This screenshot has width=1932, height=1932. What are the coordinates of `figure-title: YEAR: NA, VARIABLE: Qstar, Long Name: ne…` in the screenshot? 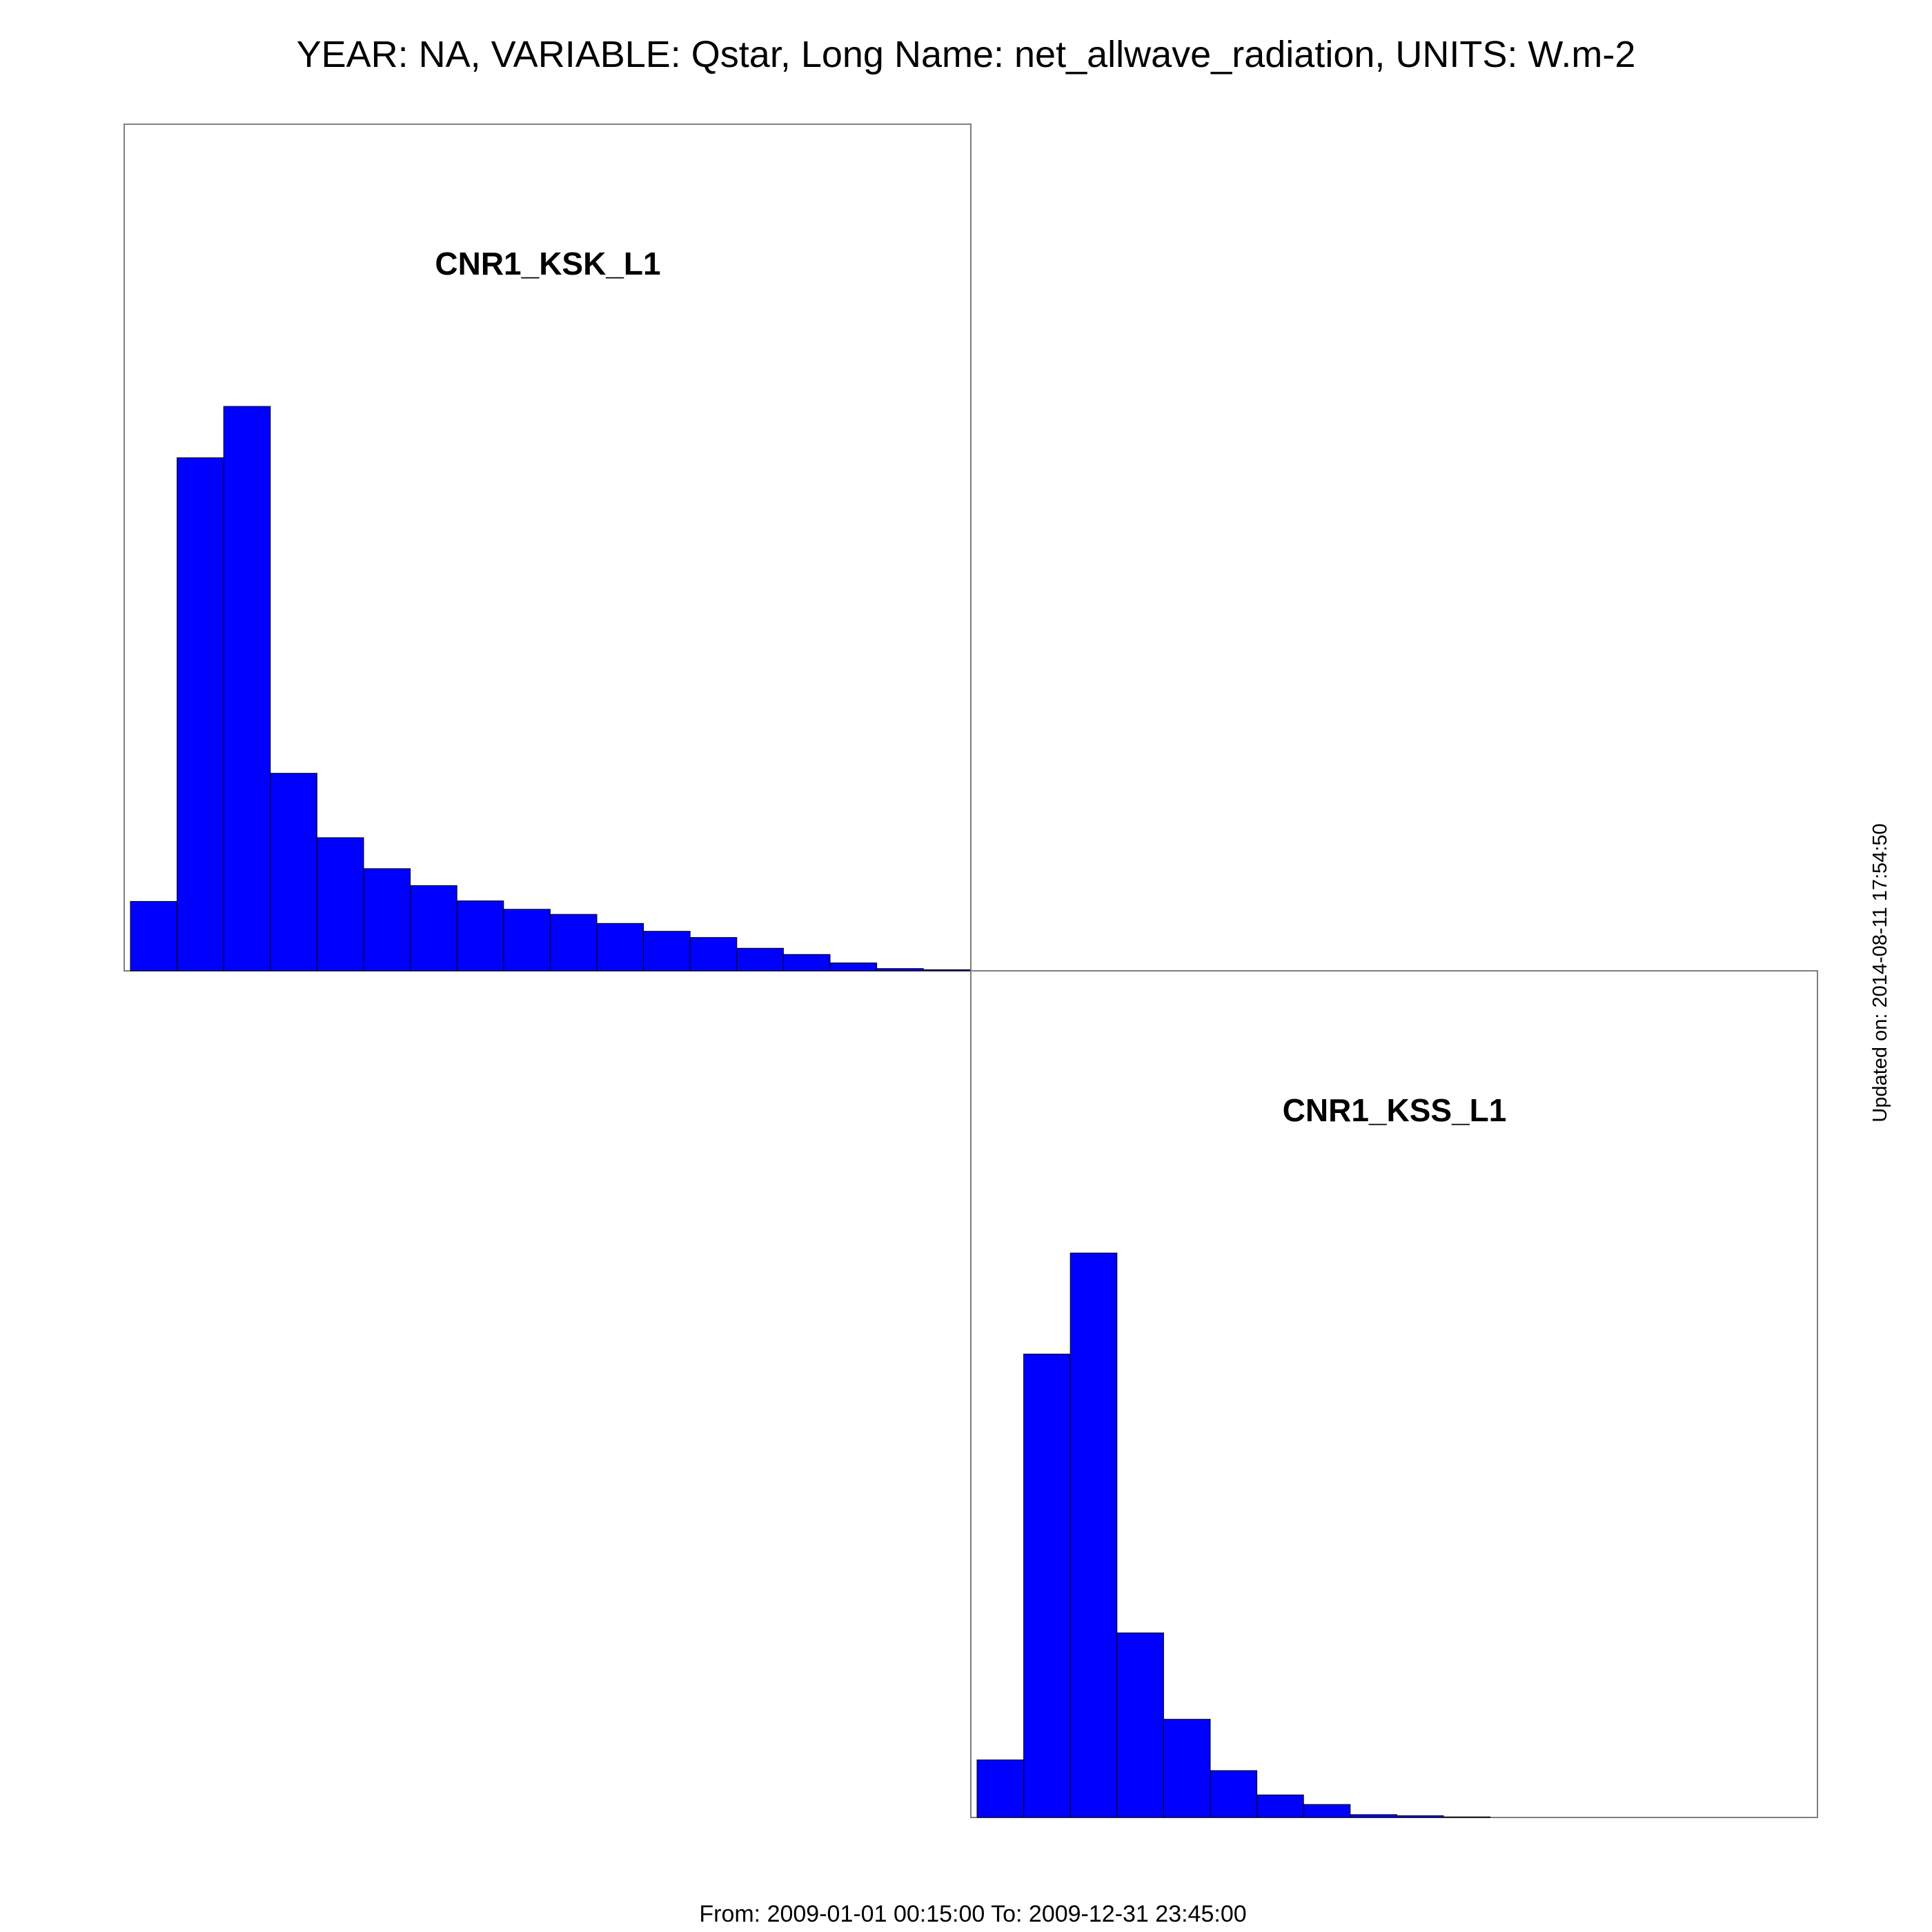 It's located at (966, 54).